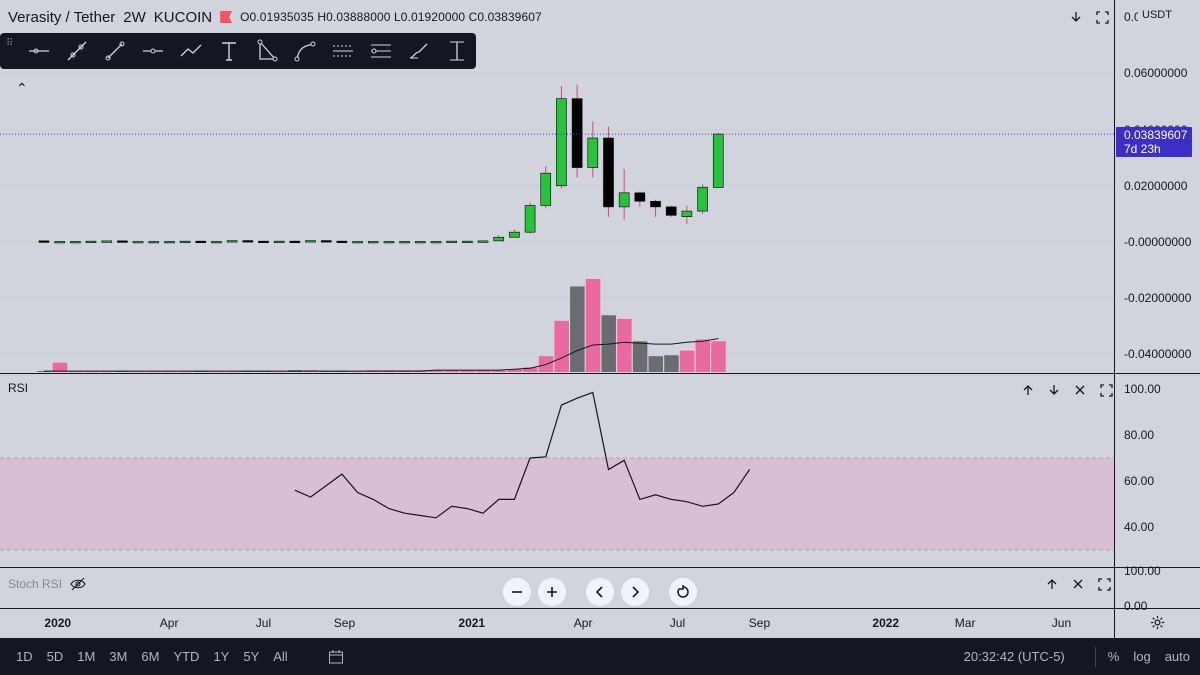 The width and height of the screenshot is (1200, 675). I want to click on clock-timezone: 20:32:42 (UTC-5), so click(1014, 656).